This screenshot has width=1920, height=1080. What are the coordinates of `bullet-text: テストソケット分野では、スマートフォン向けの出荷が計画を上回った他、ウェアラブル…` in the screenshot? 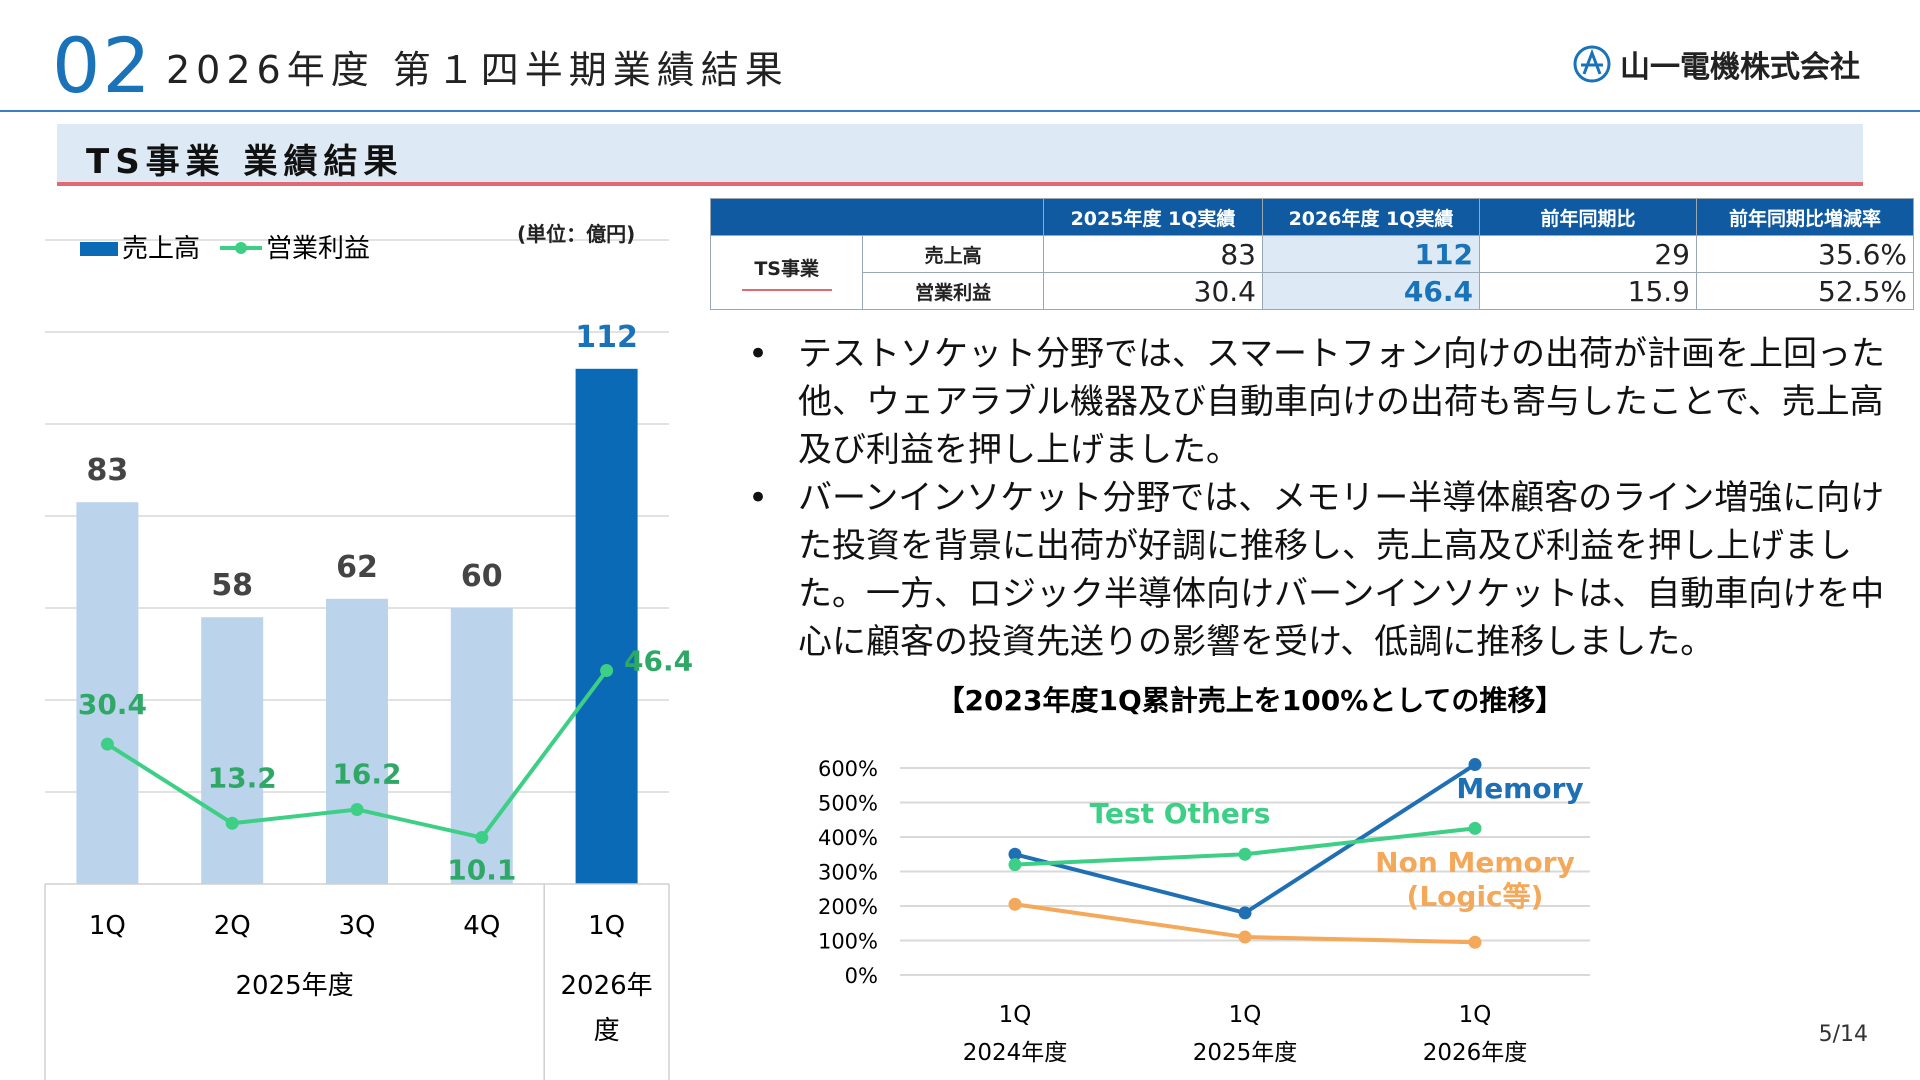 It's located at (1341, 402).